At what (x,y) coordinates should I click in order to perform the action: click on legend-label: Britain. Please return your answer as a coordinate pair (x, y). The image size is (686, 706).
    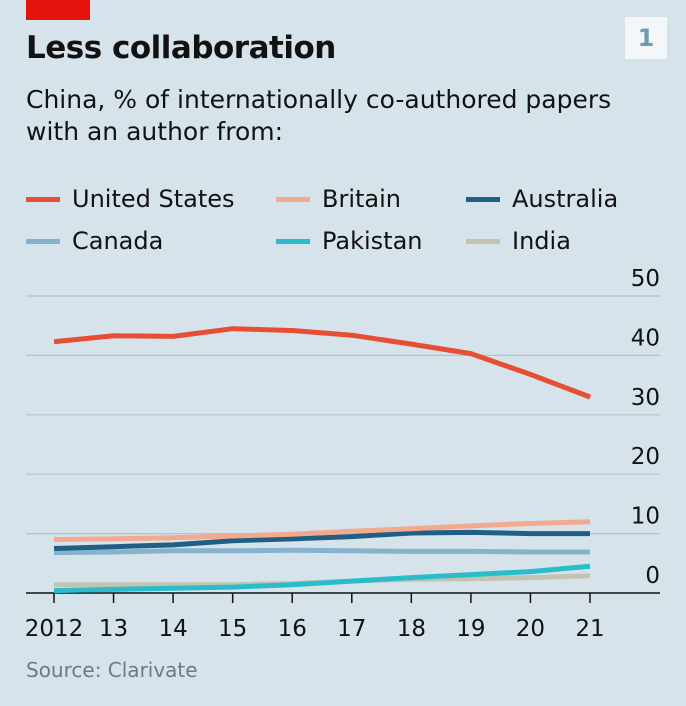
    Looking at the image, I should click on (361, 199).